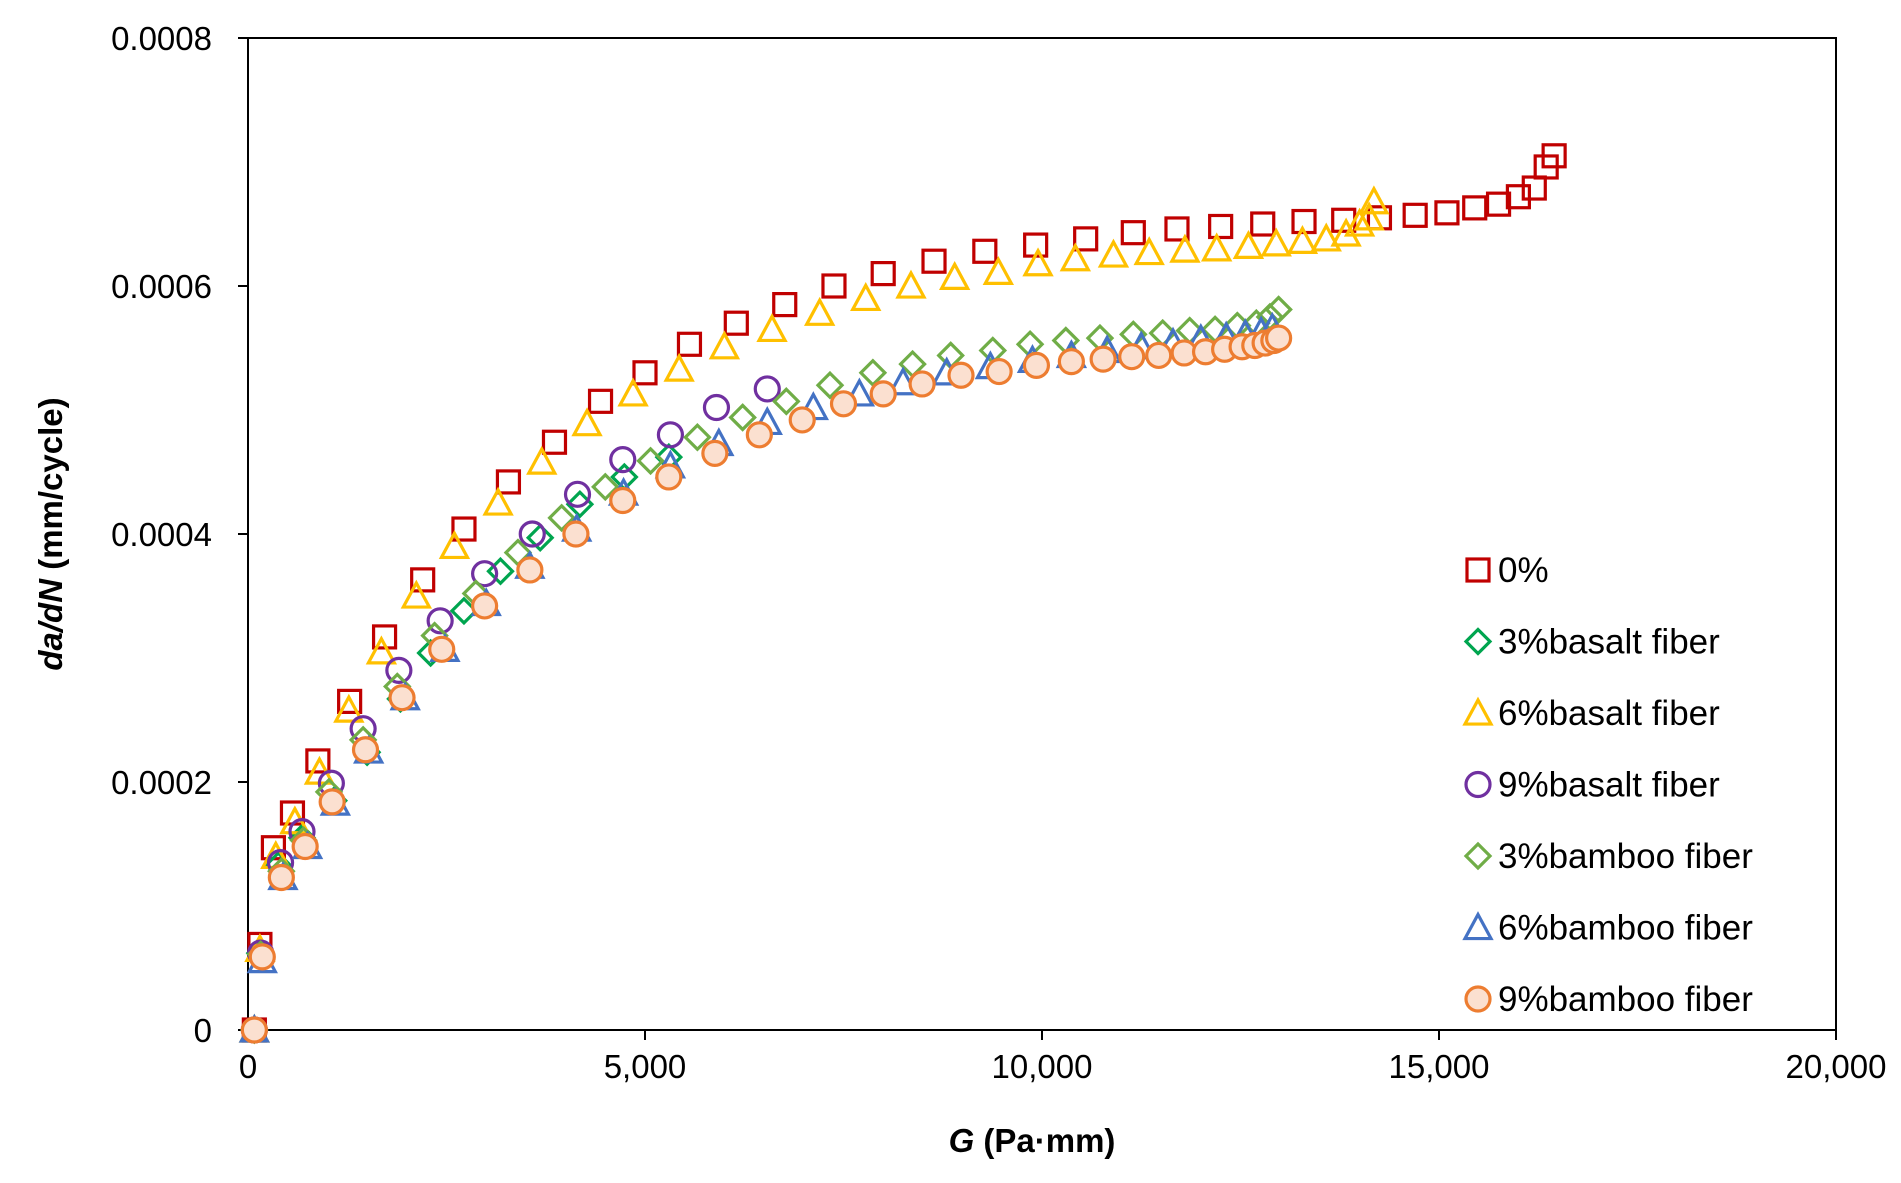  I want to click on legend-item: 9%bamboo fiber, so click(1608, 999).